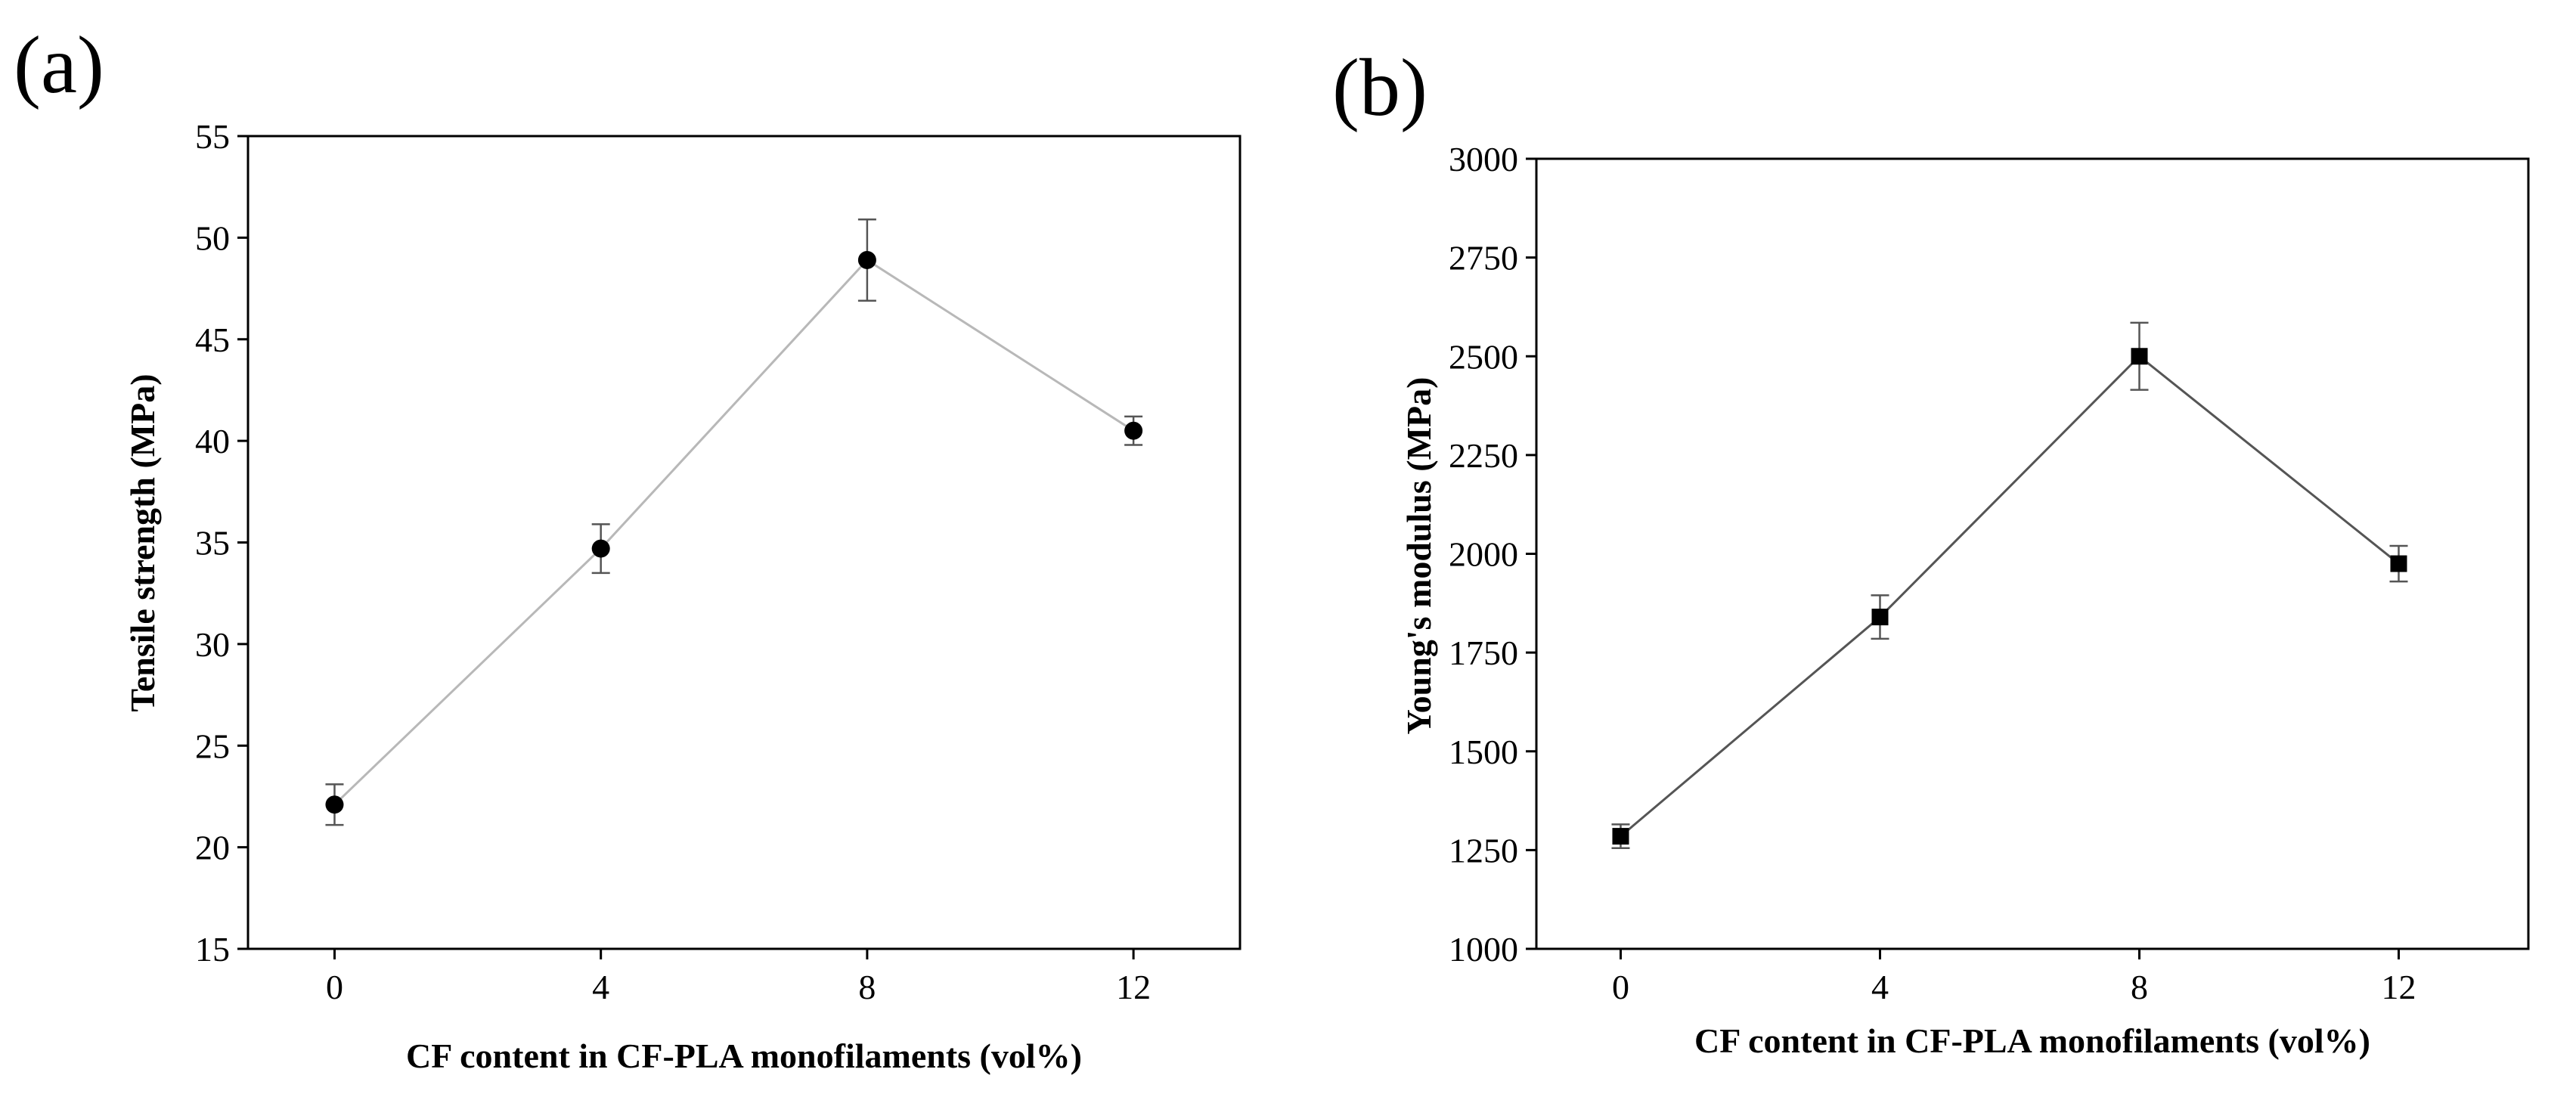 The width and height of the screenshot is (2576, 1094). What do you see at coordinates (213, 949) in the screenshot?
I see `y-tick-label: 15` at bounding box center [213, 949].